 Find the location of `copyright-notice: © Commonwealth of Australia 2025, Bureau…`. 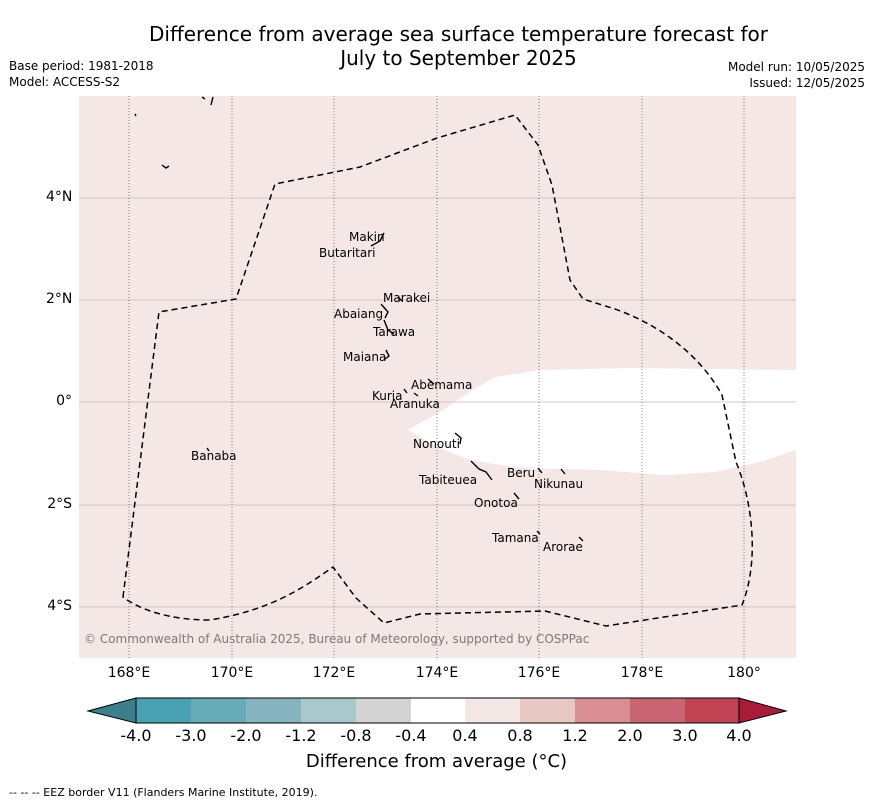

copyright-notice: © Commonwealth of Australia 2025, Bureau… is located at coordinates (337, 639).